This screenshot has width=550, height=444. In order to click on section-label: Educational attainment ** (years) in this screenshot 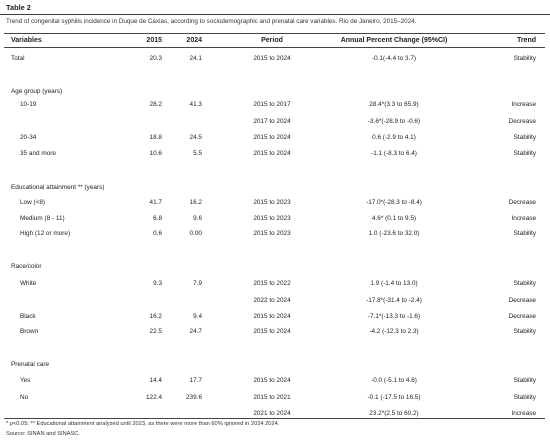, I will do `click(58, 187)`.